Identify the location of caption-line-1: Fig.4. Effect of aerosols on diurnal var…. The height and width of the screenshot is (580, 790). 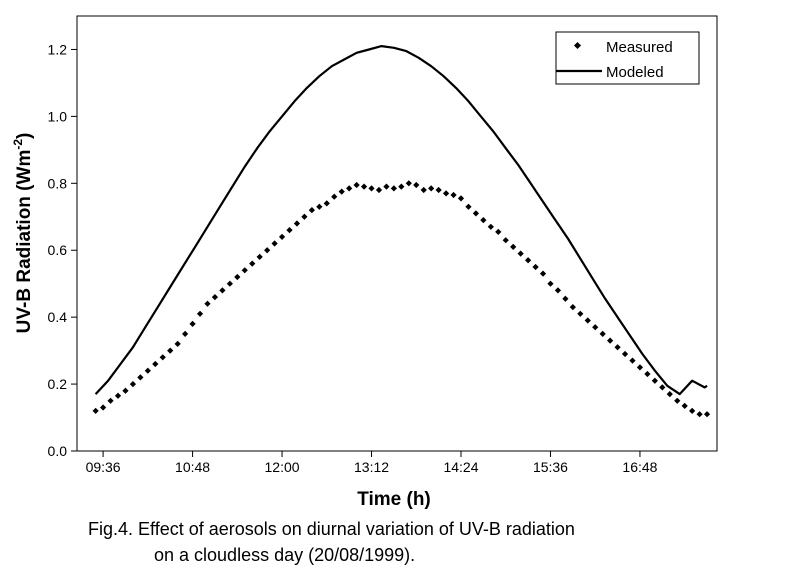
(331, 529).